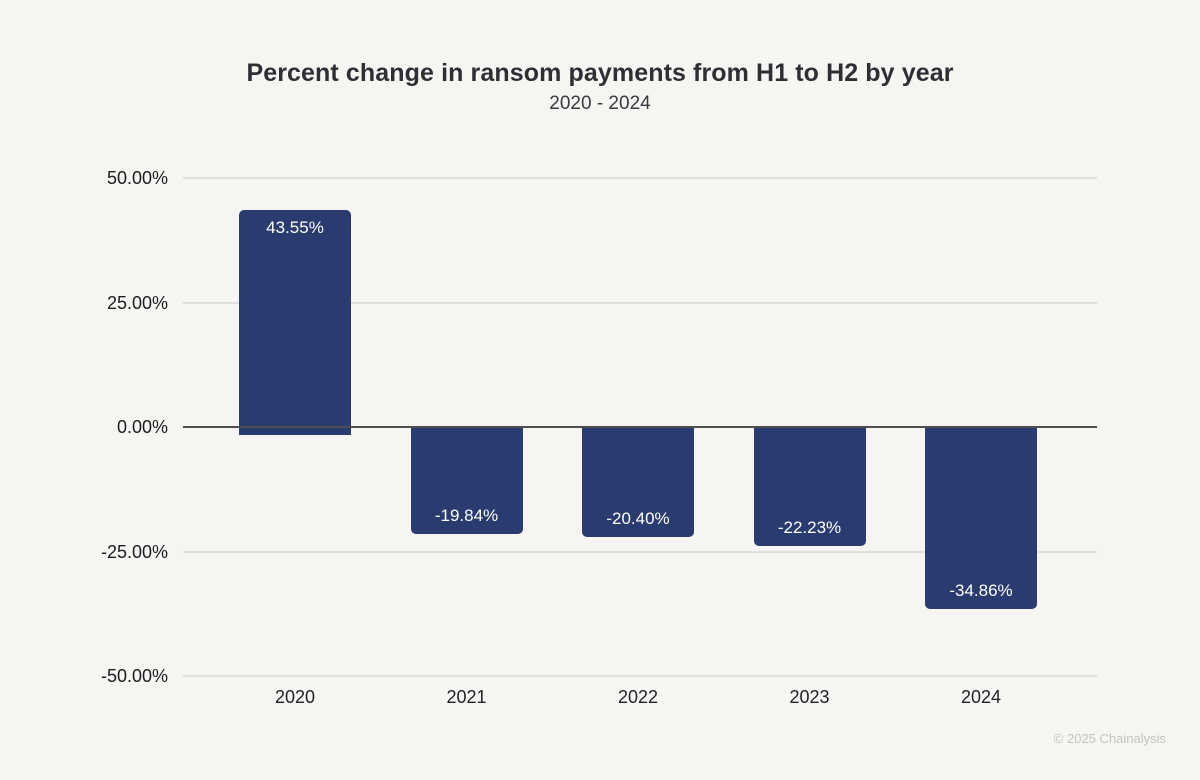 The image size is (1200, 780). What do you see at coordinates (466, 515) in the screenshot?
I see `bar-value-label: -19.84%` at bounding box center [466, 515].